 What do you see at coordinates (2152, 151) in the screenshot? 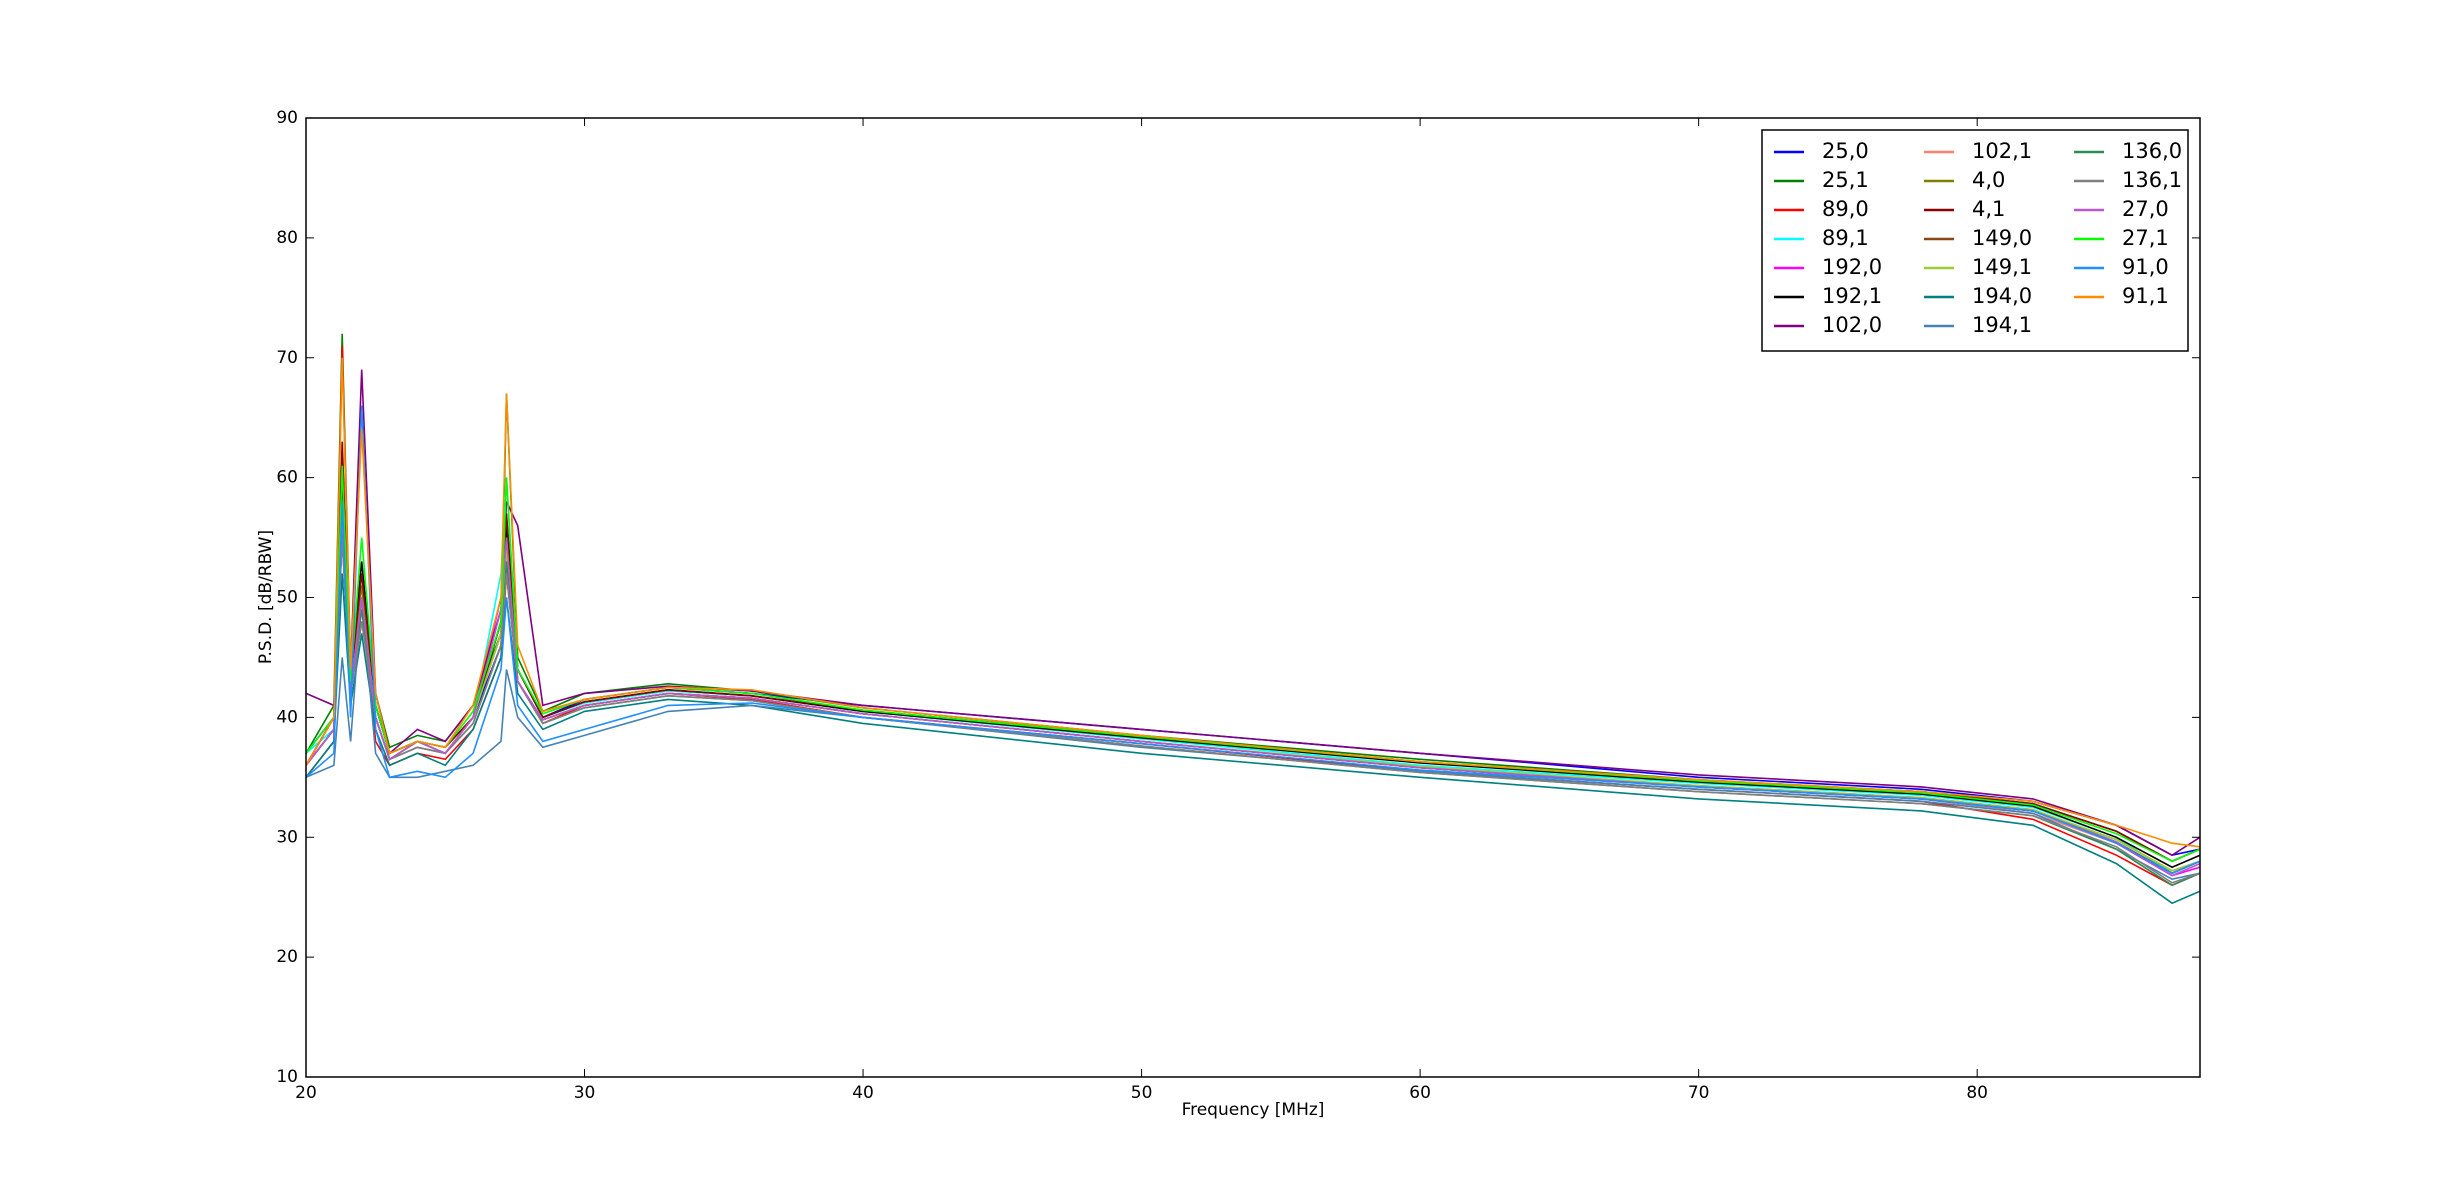
I see `legend-label: 136,0` at bounding box center [2152, 151].